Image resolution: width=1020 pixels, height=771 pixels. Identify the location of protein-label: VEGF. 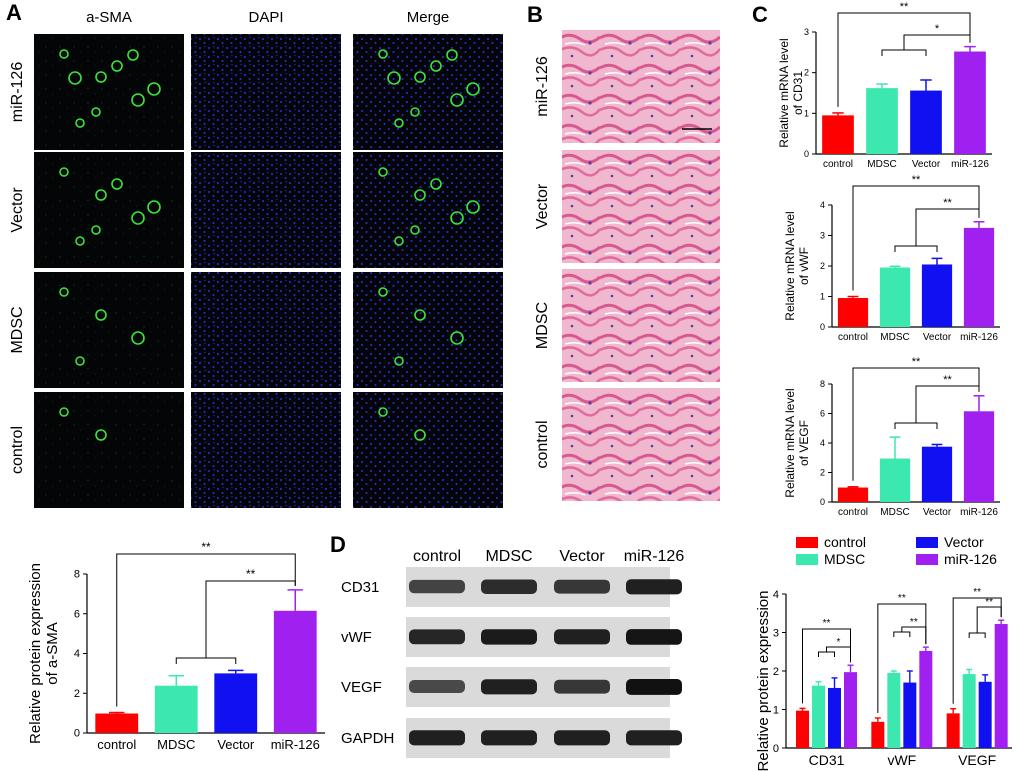
(361, 687).